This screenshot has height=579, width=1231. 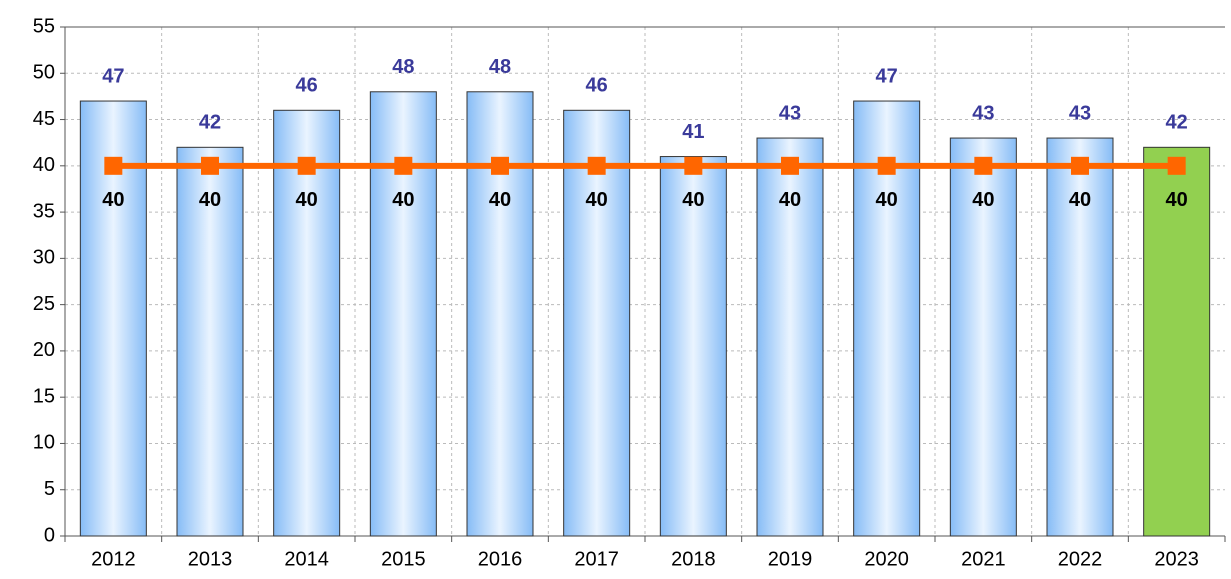 What do you see at coordinates (693, 132) in the screenshot?
I see `bar-value-label: 41` at bounding box center [693, 132].